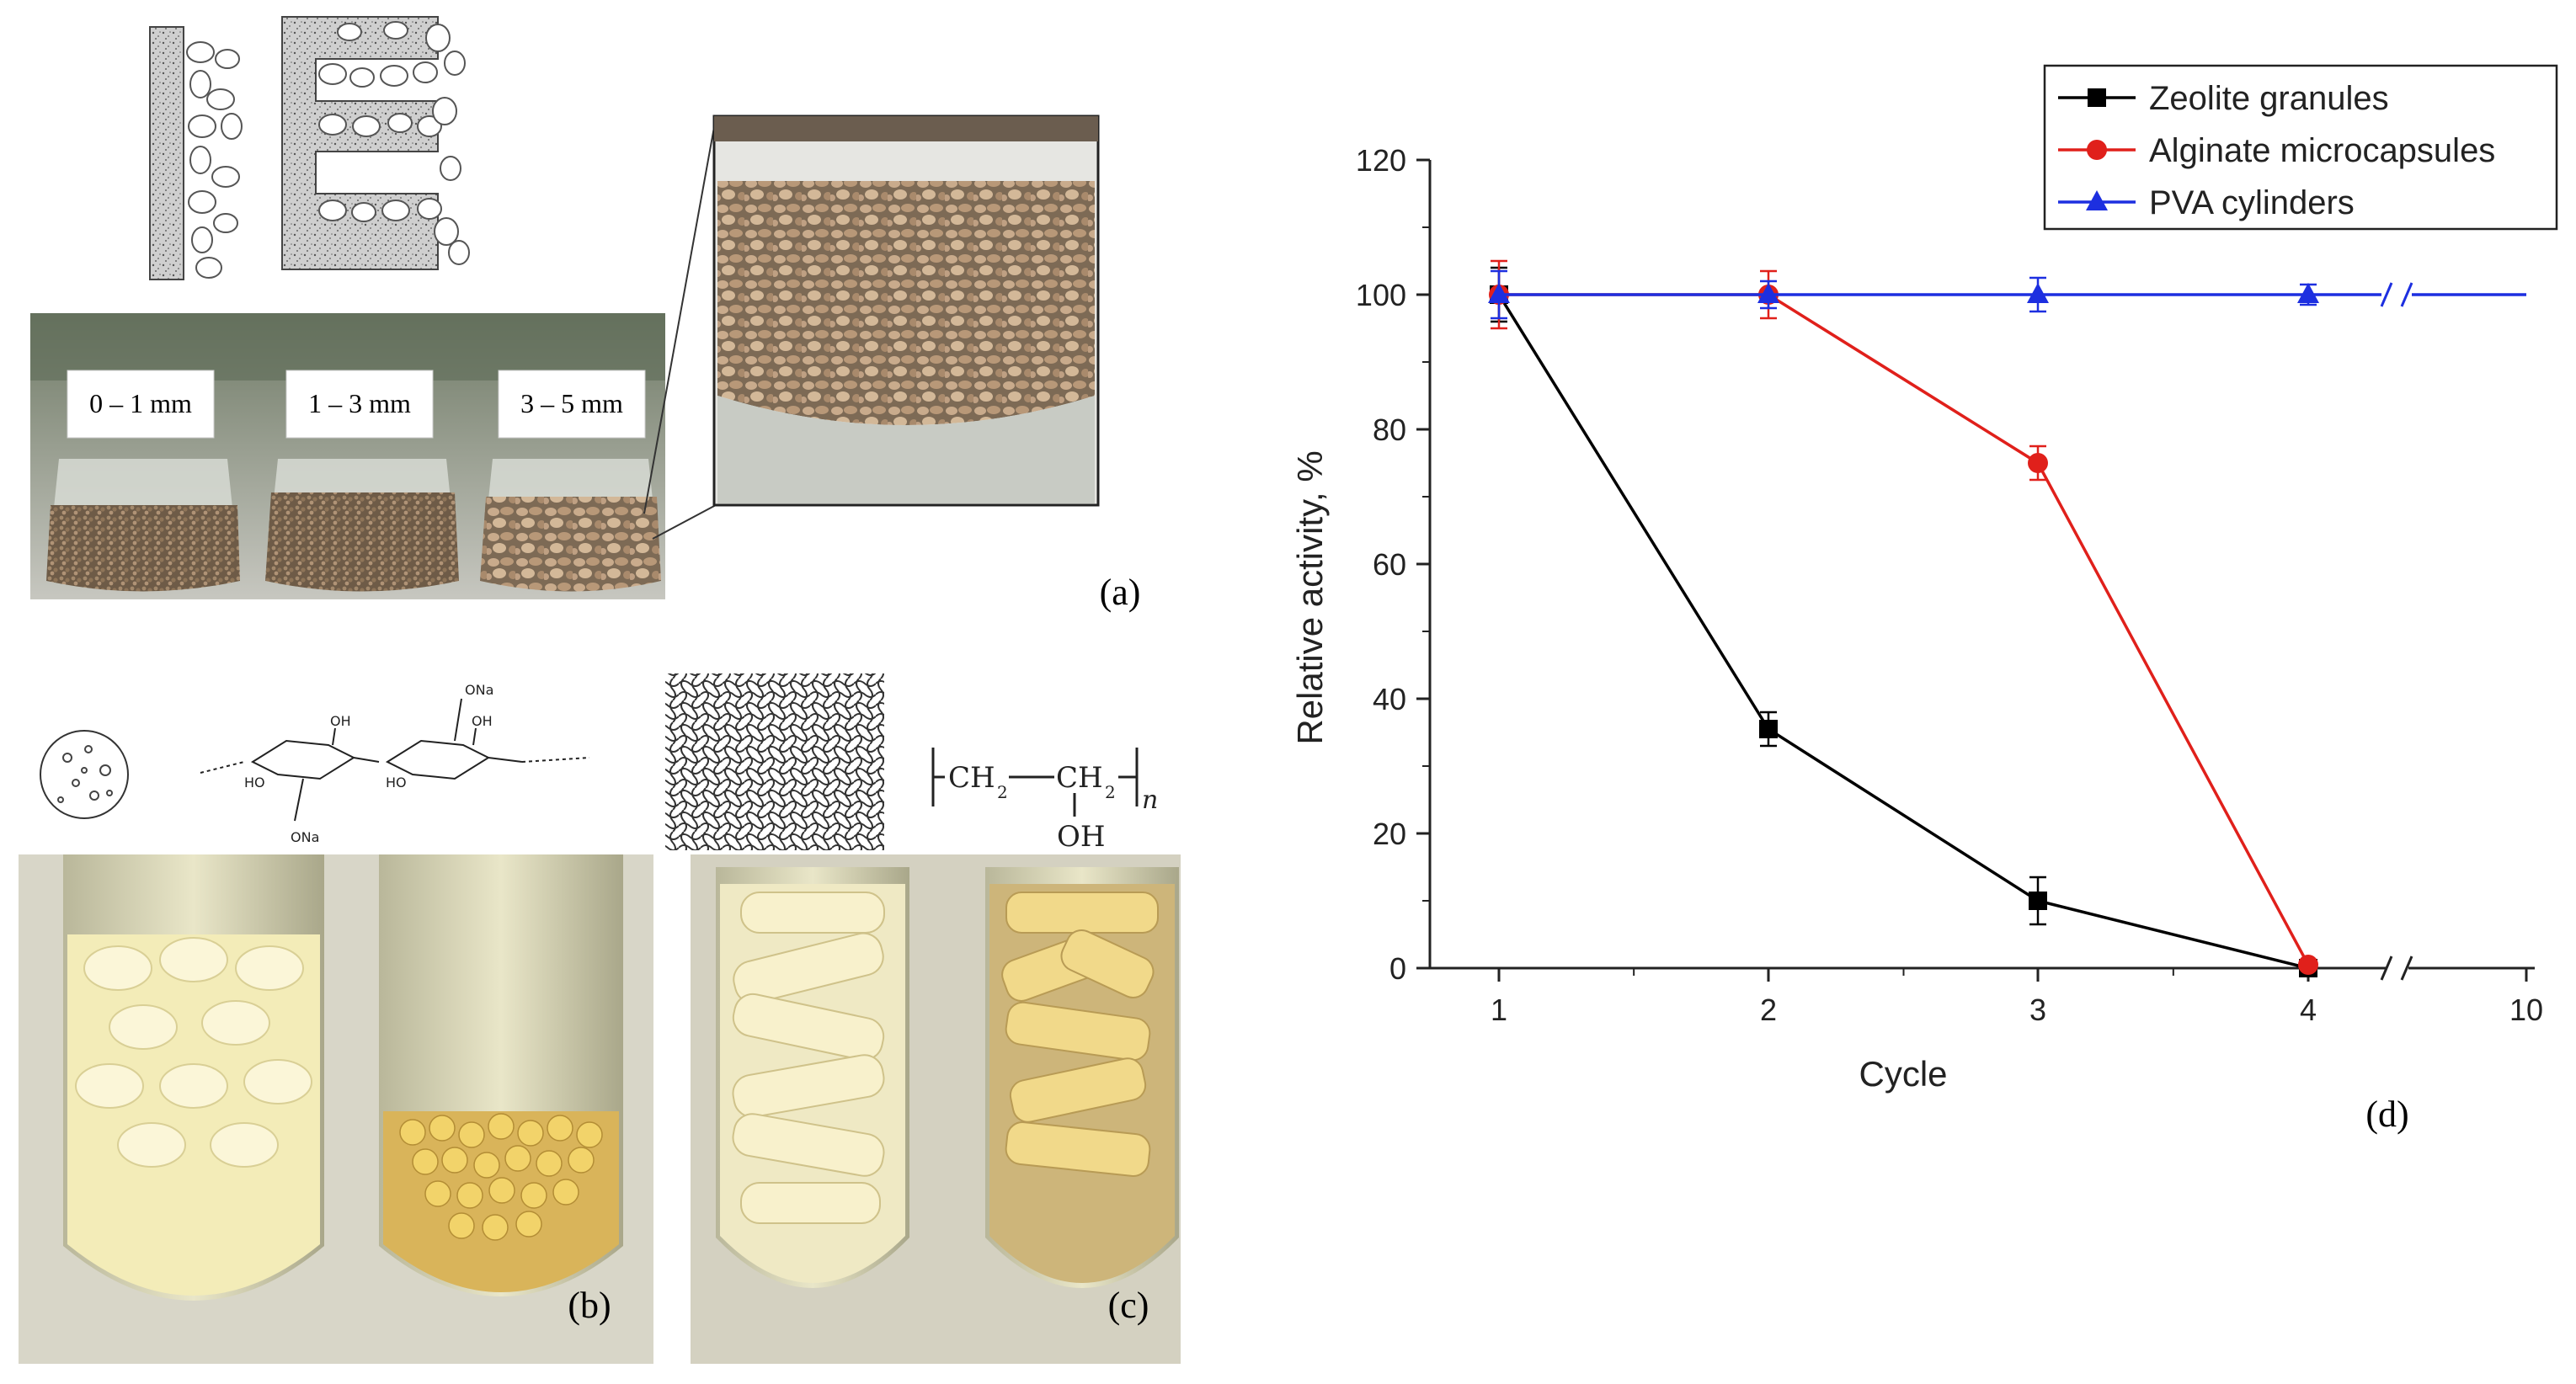 This screenshot has width=2576, height=1384. Describe the element at coordinates (2269, 98) in the screenshot. I see `legend-entry: Zeolite granules` at that location.